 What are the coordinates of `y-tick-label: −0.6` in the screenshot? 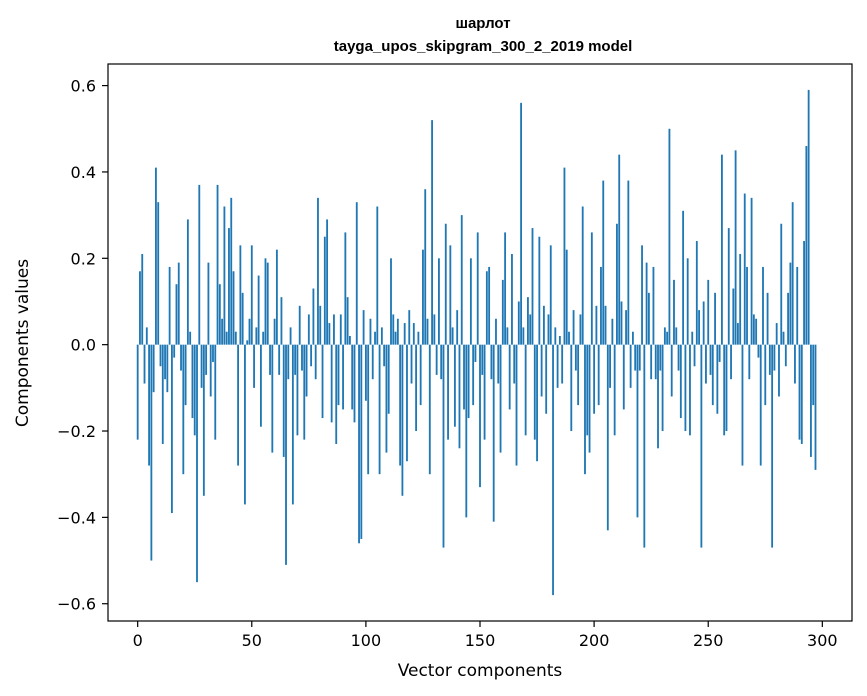 It's located at (76, 604).